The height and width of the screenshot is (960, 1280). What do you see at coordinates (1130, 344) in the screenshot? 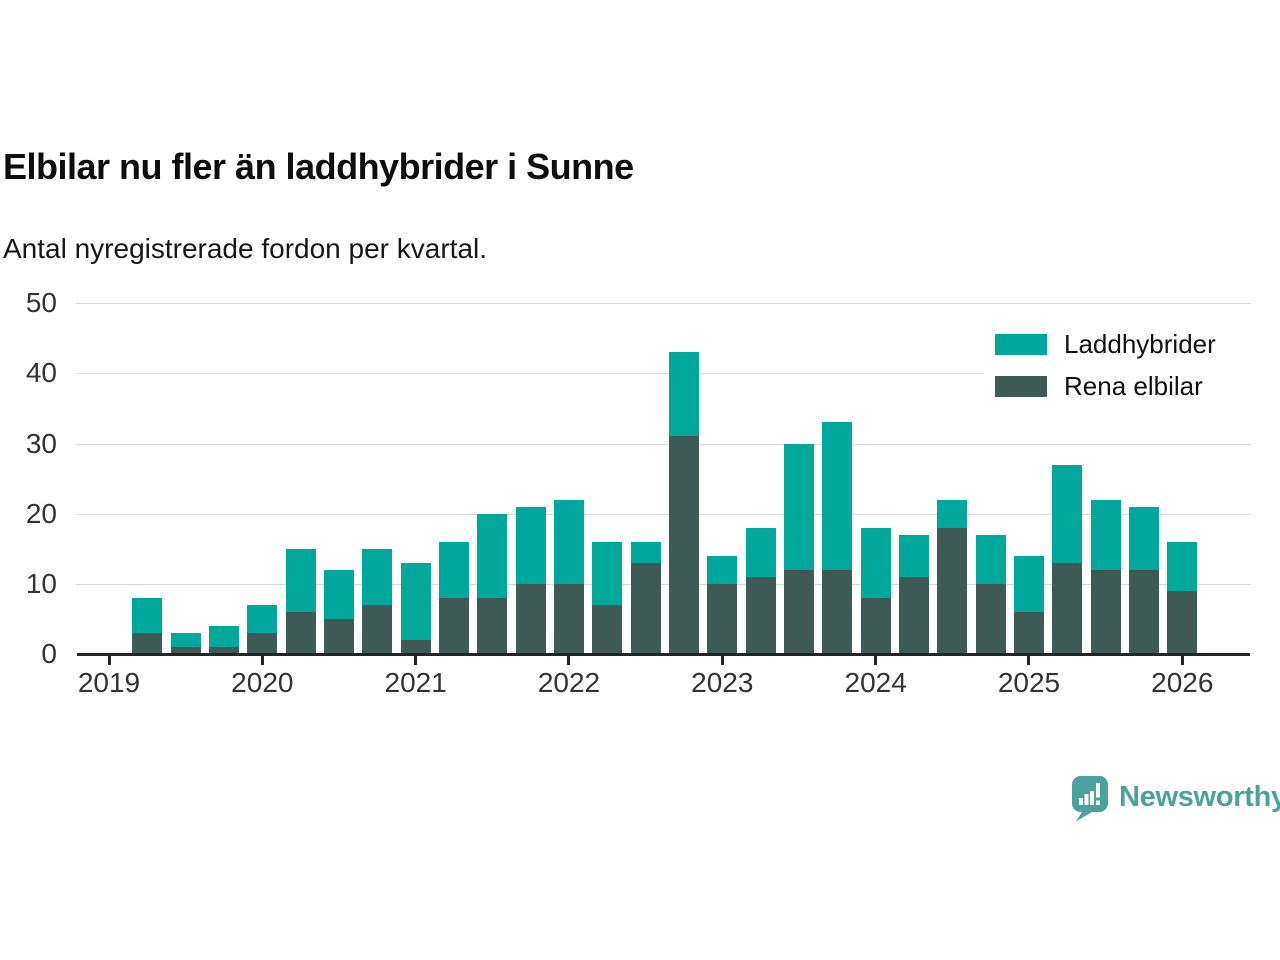
I see `legend-item-laddhybrider: Laddhybrider` at bounding box center [1130, 344].